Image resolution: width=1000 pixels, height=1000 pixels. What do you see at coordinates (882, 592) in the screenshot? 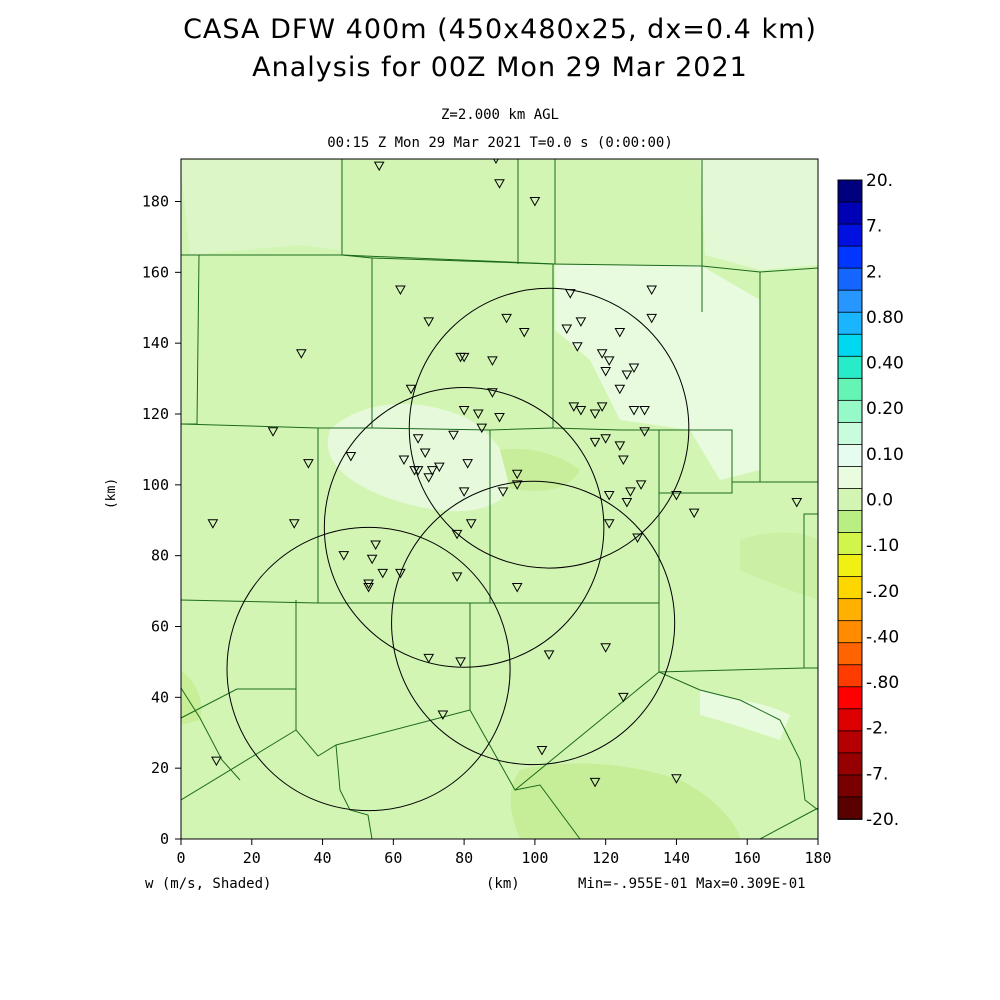
I see `colorbar-label: -.20` at bounding box center [882, 592].